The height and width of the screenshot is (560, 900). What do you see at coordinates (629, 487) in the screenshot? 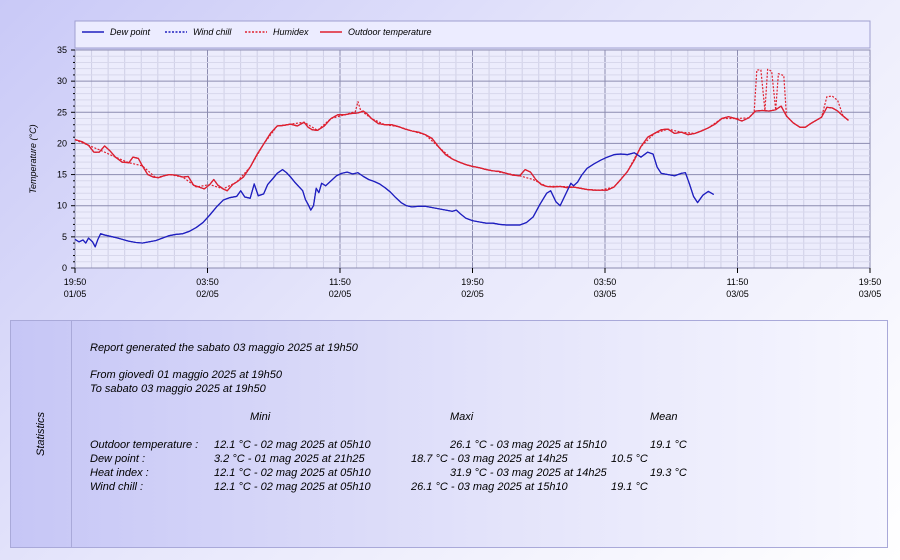
I see `row-mean-windchill: 19.1 °C` at bounding box center [629, 487].